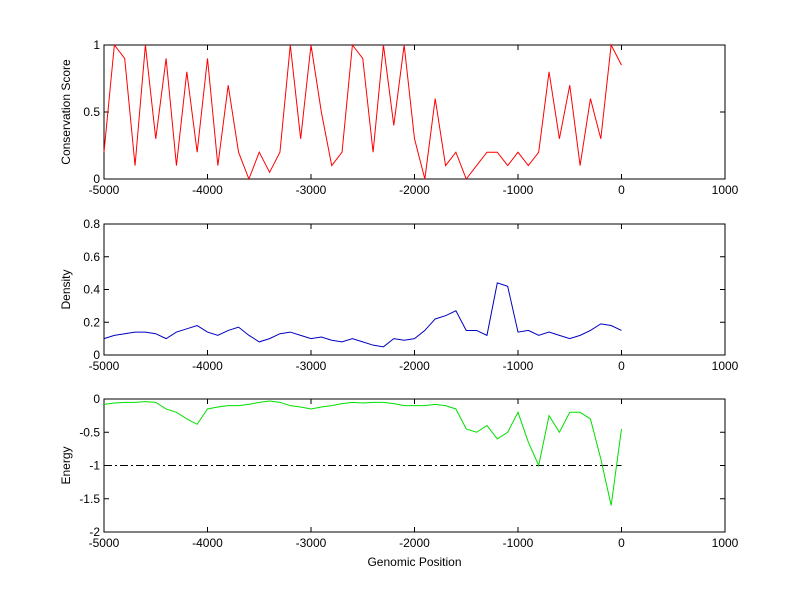  Describe the element at coordinates (91, 224) in the screenshot. I see `y-tick-label: 0.8` at that location.